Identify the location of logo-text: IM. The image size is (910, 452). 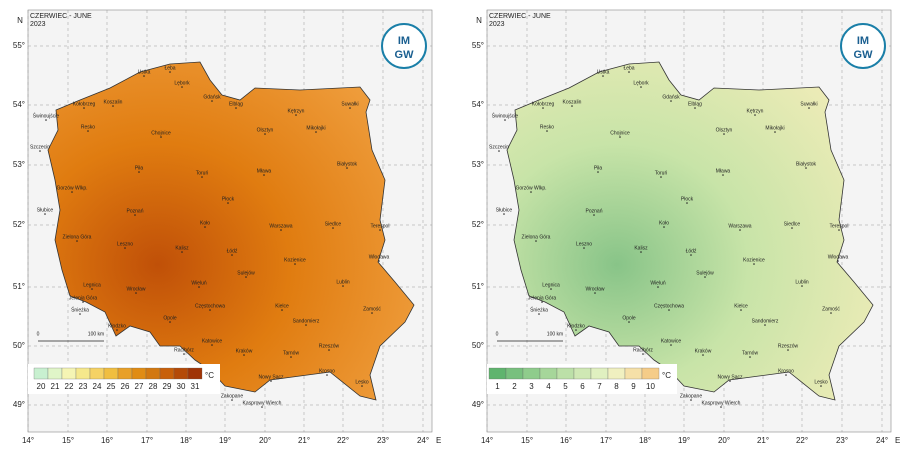
(863, 41).